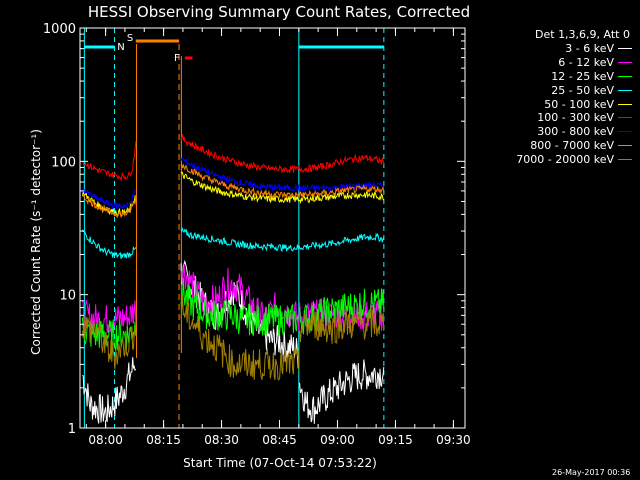 Image resolution: width=640 pixels, height=480 pixels. I want to click on legend-entry: 25 - 50 keV, so click(557, 90).